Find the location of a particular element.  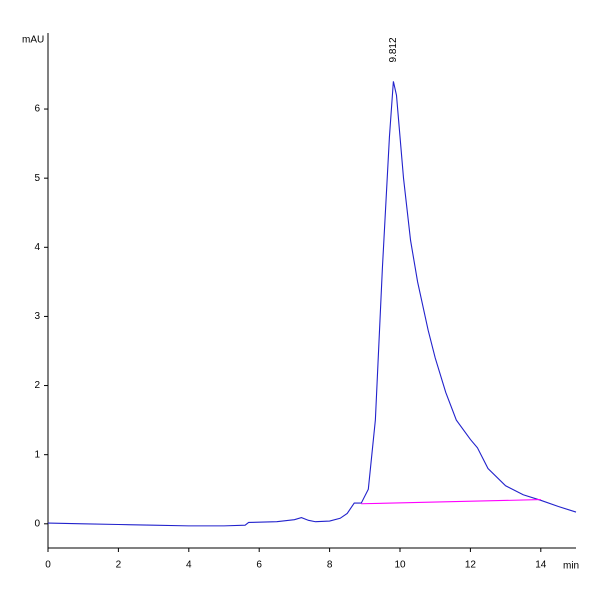

baseline-line is located at coordinates (451, 502).